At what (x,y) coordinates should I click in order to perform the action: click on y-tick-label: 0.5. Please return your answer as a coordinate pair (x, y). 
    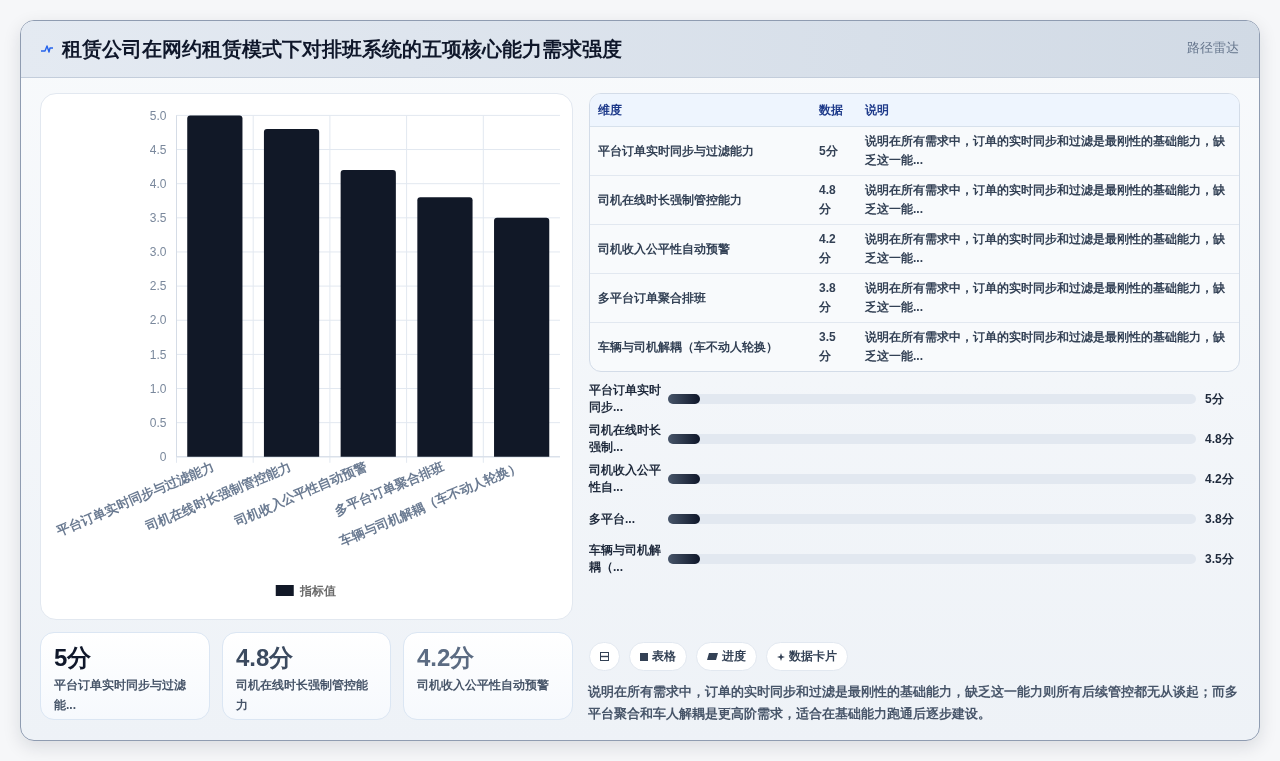
    Looking at the image, I should click on (158, 422).